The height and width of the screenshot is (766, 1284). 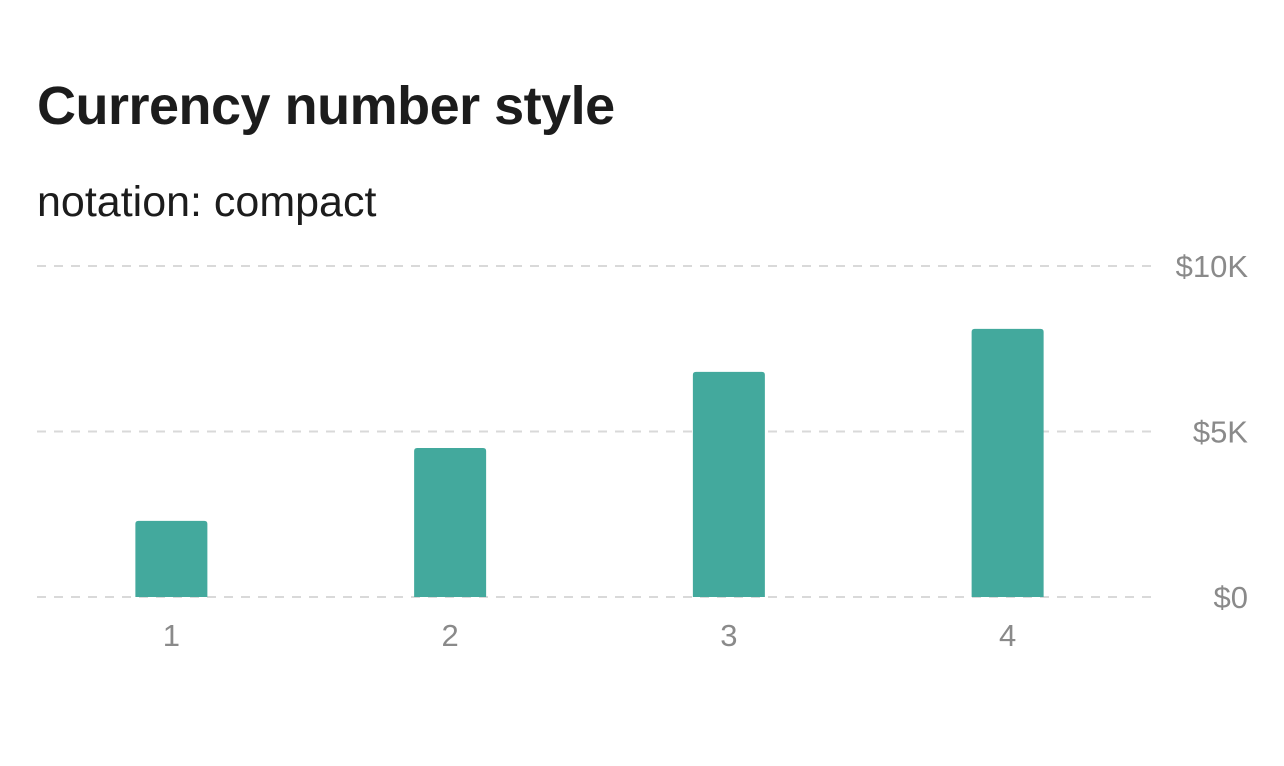 I want to click on y-axis-ticks: $0 $5K $10K, so click(x=1212, y=432).